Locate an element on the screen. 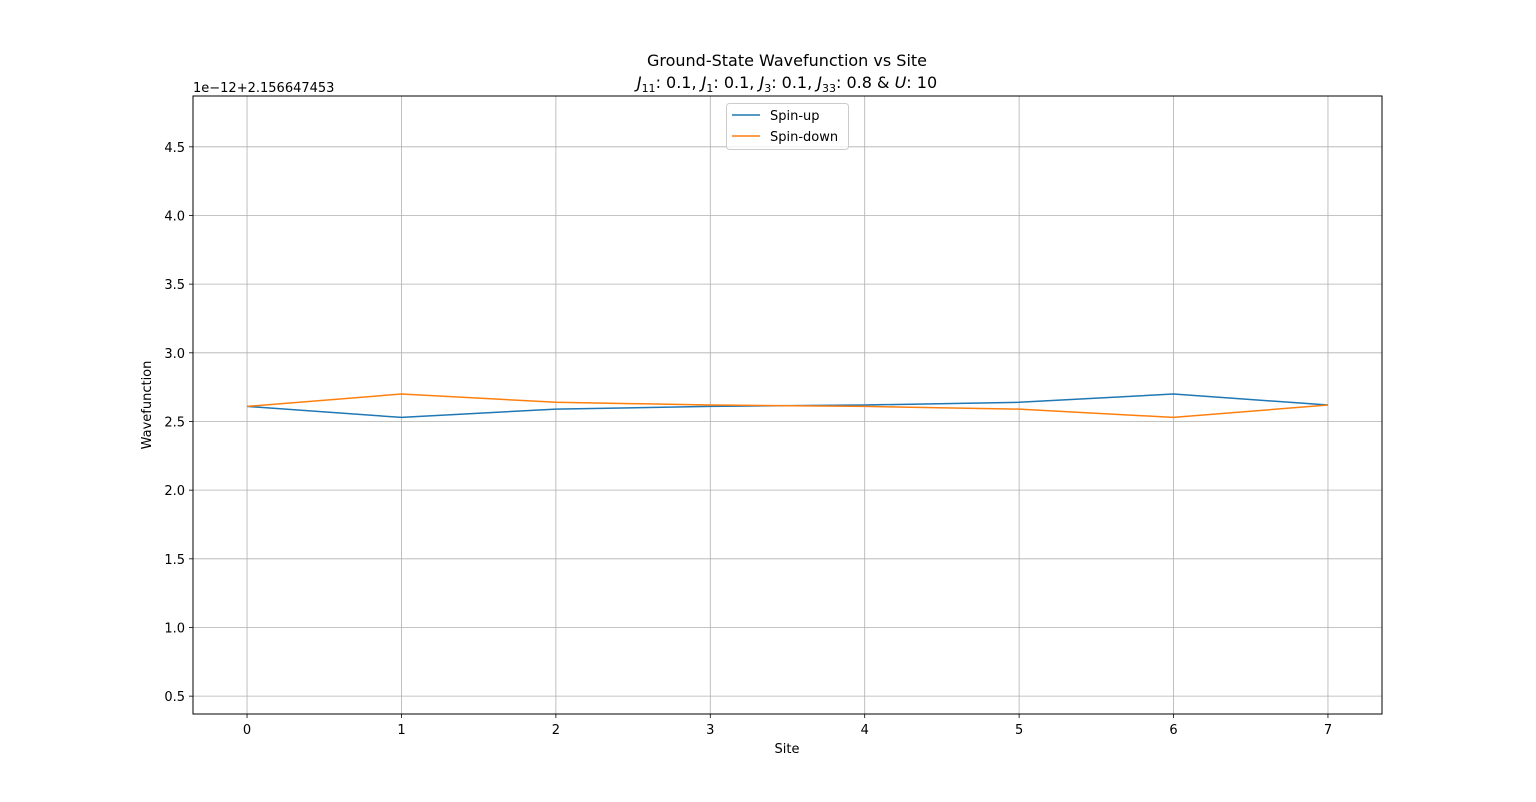  x-axis-label: Site is located at coordinates (787, 749).